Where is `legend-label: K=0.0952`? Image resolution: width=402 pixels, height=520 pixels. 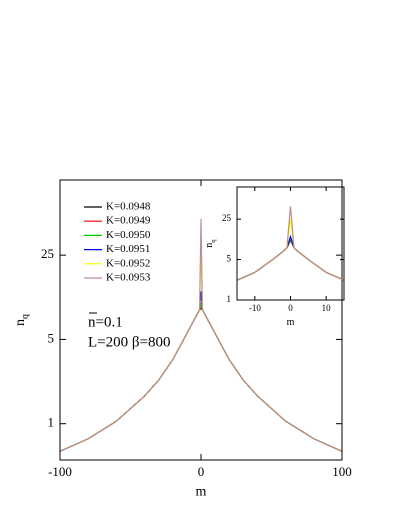 legend-label: K=0.0952 is located at coordinates (128, 263).